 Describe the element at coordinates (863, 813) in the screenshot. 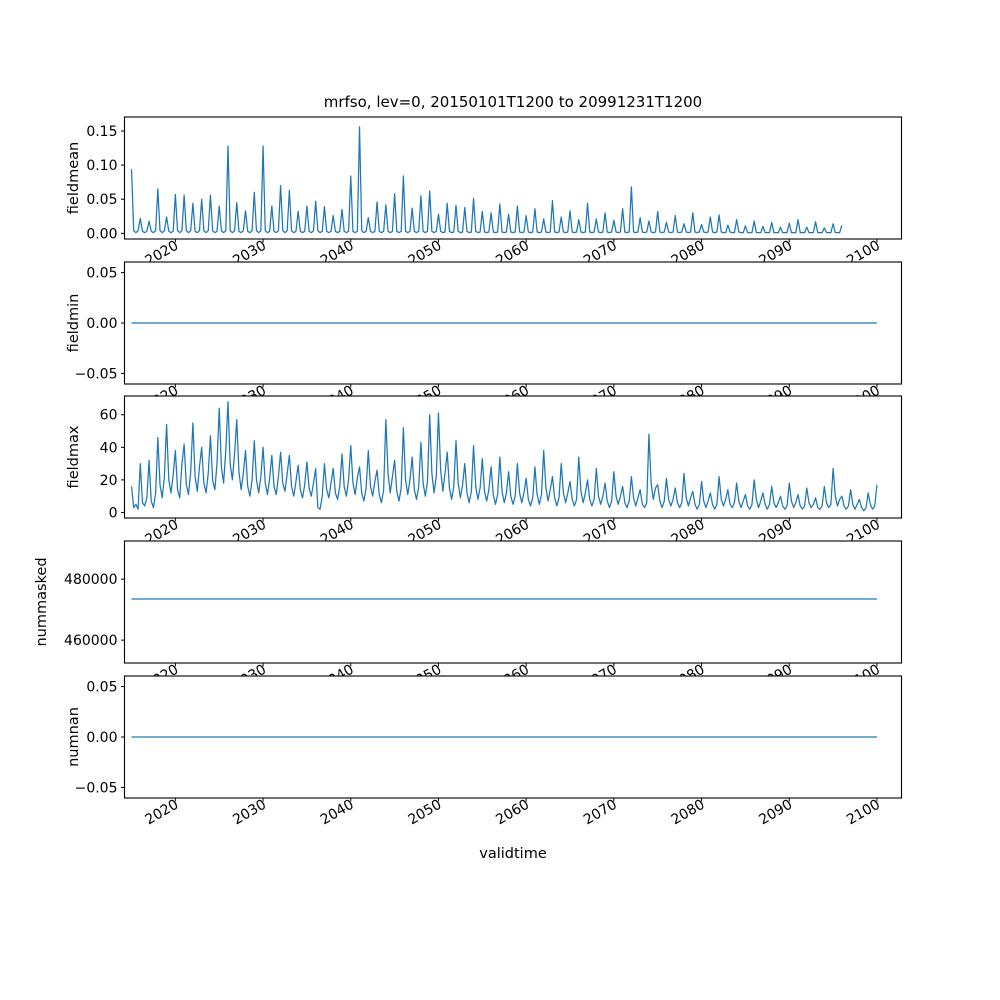

I see `x-tick-label: 2100` at that location.